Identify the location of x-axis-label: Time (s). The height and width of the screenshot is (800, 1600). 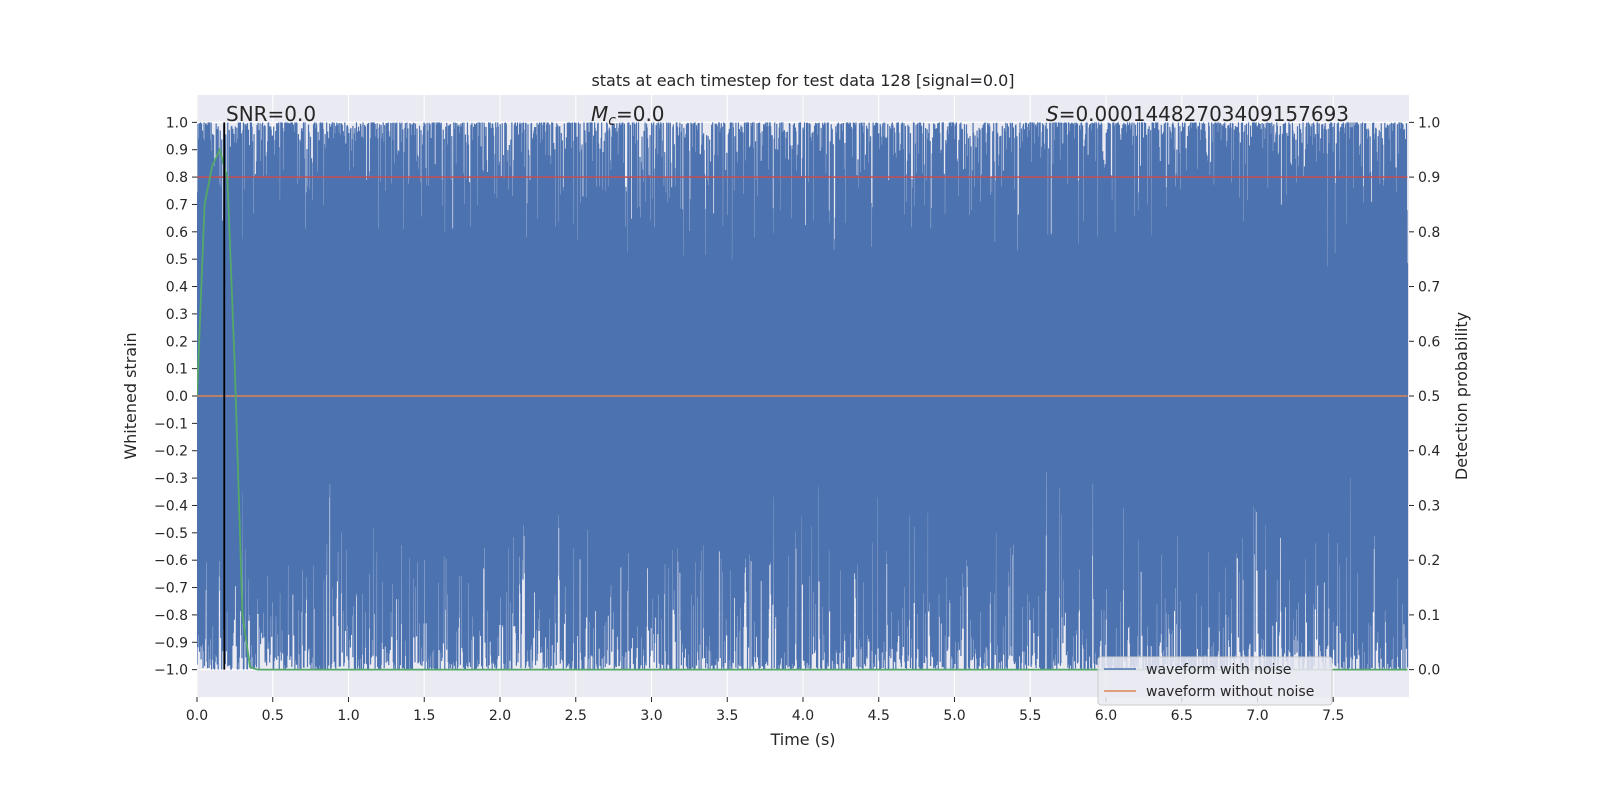
(802, 739).